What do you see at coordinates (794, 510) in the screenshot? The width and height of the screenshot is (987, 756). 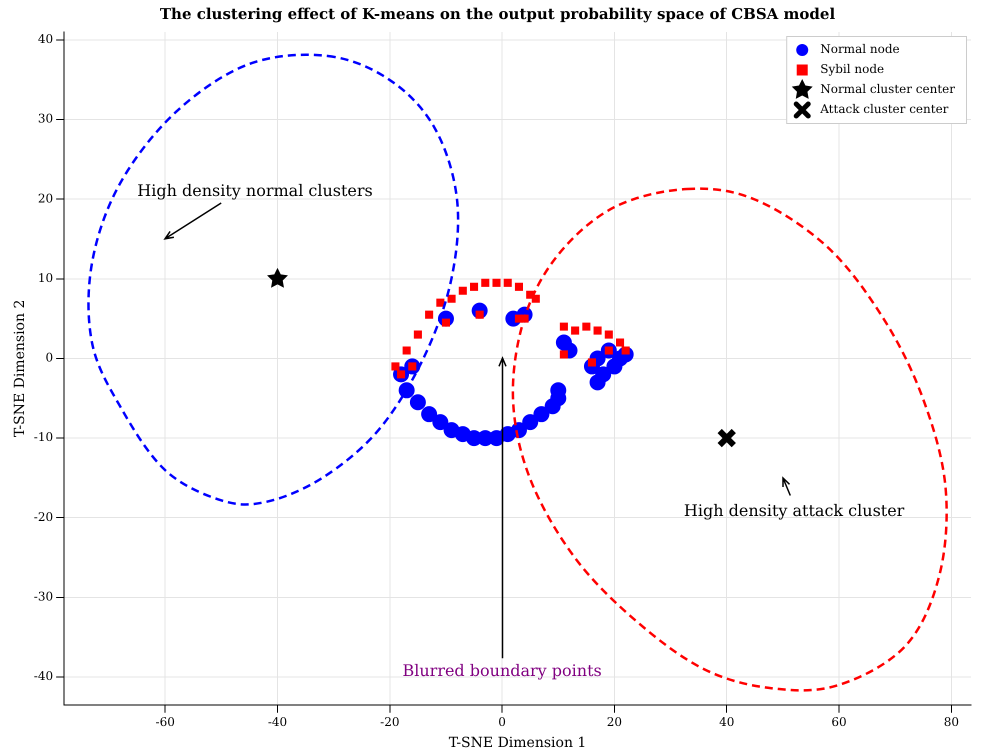 I see `annotation: High density attack cluster` at bounding box center [794, 510].